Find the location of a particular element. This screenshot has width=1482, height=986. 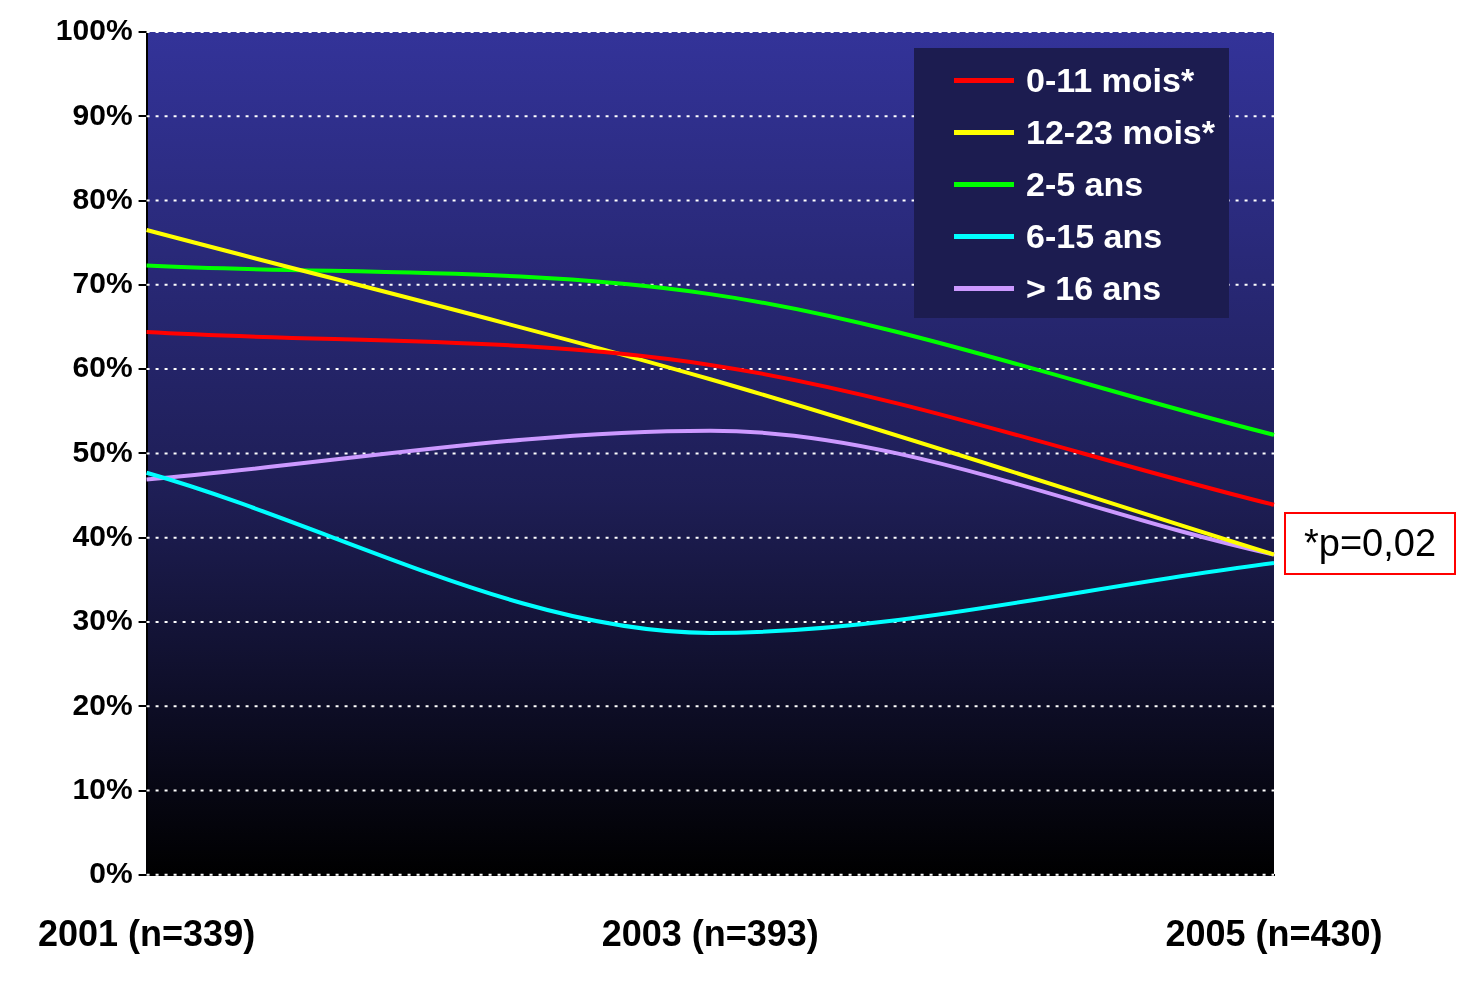

y-tick-label: 60% is located at coordinates (102, 367).